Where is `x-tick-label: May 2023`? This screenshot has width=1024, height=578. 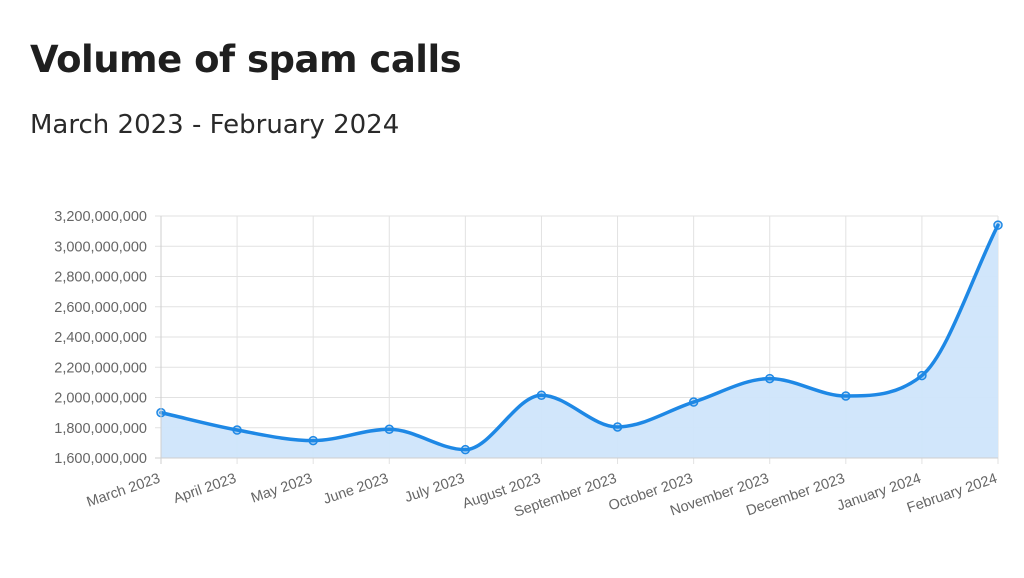 x-tick-label: May 2023 is located at coordinates (281, 489).